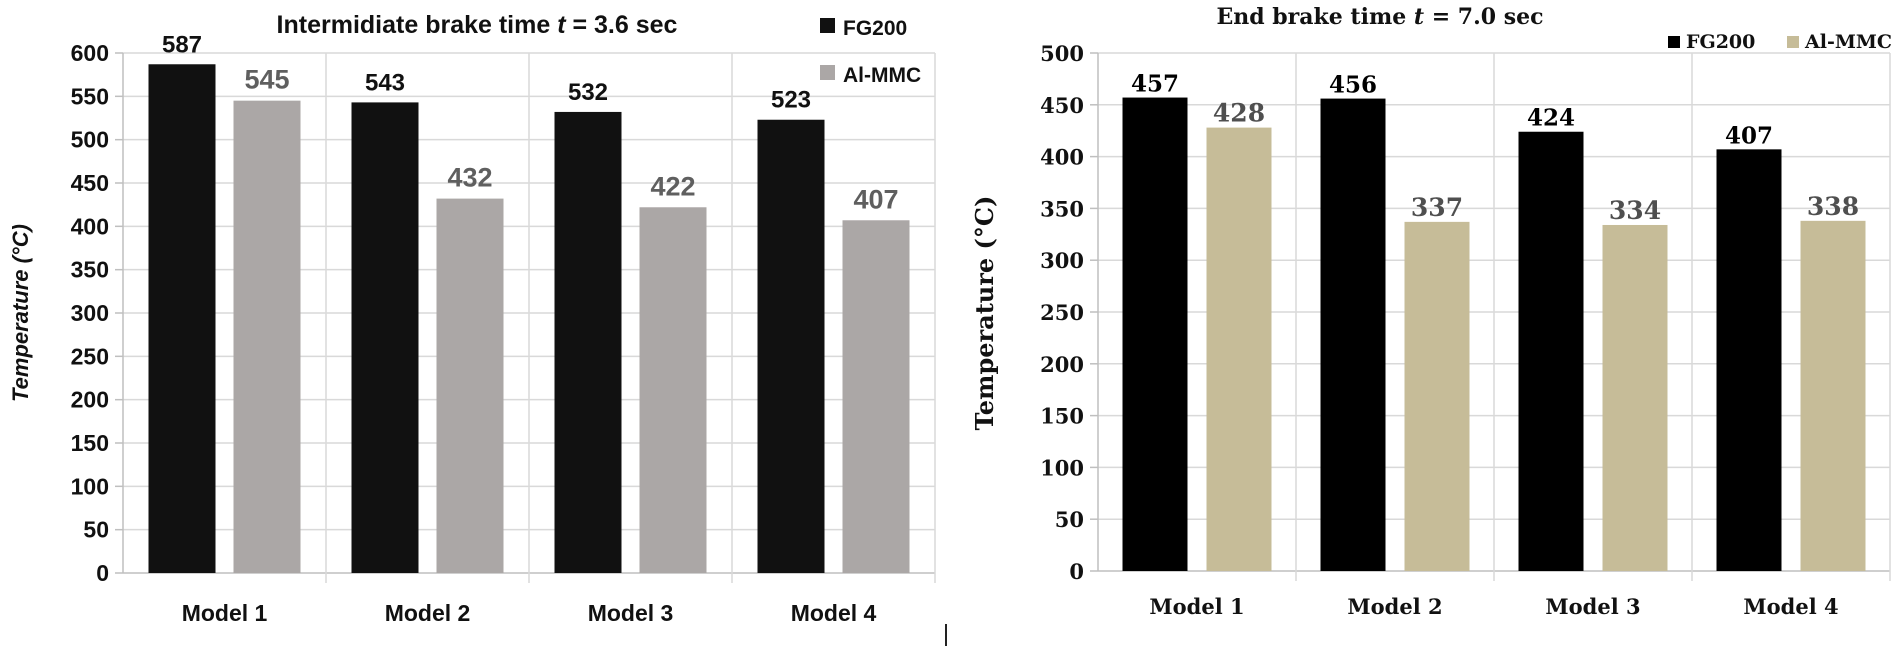 The height and width of the screenshot is (649, 1900). I want to click on y-tick-label: 550, so click(90, 96).